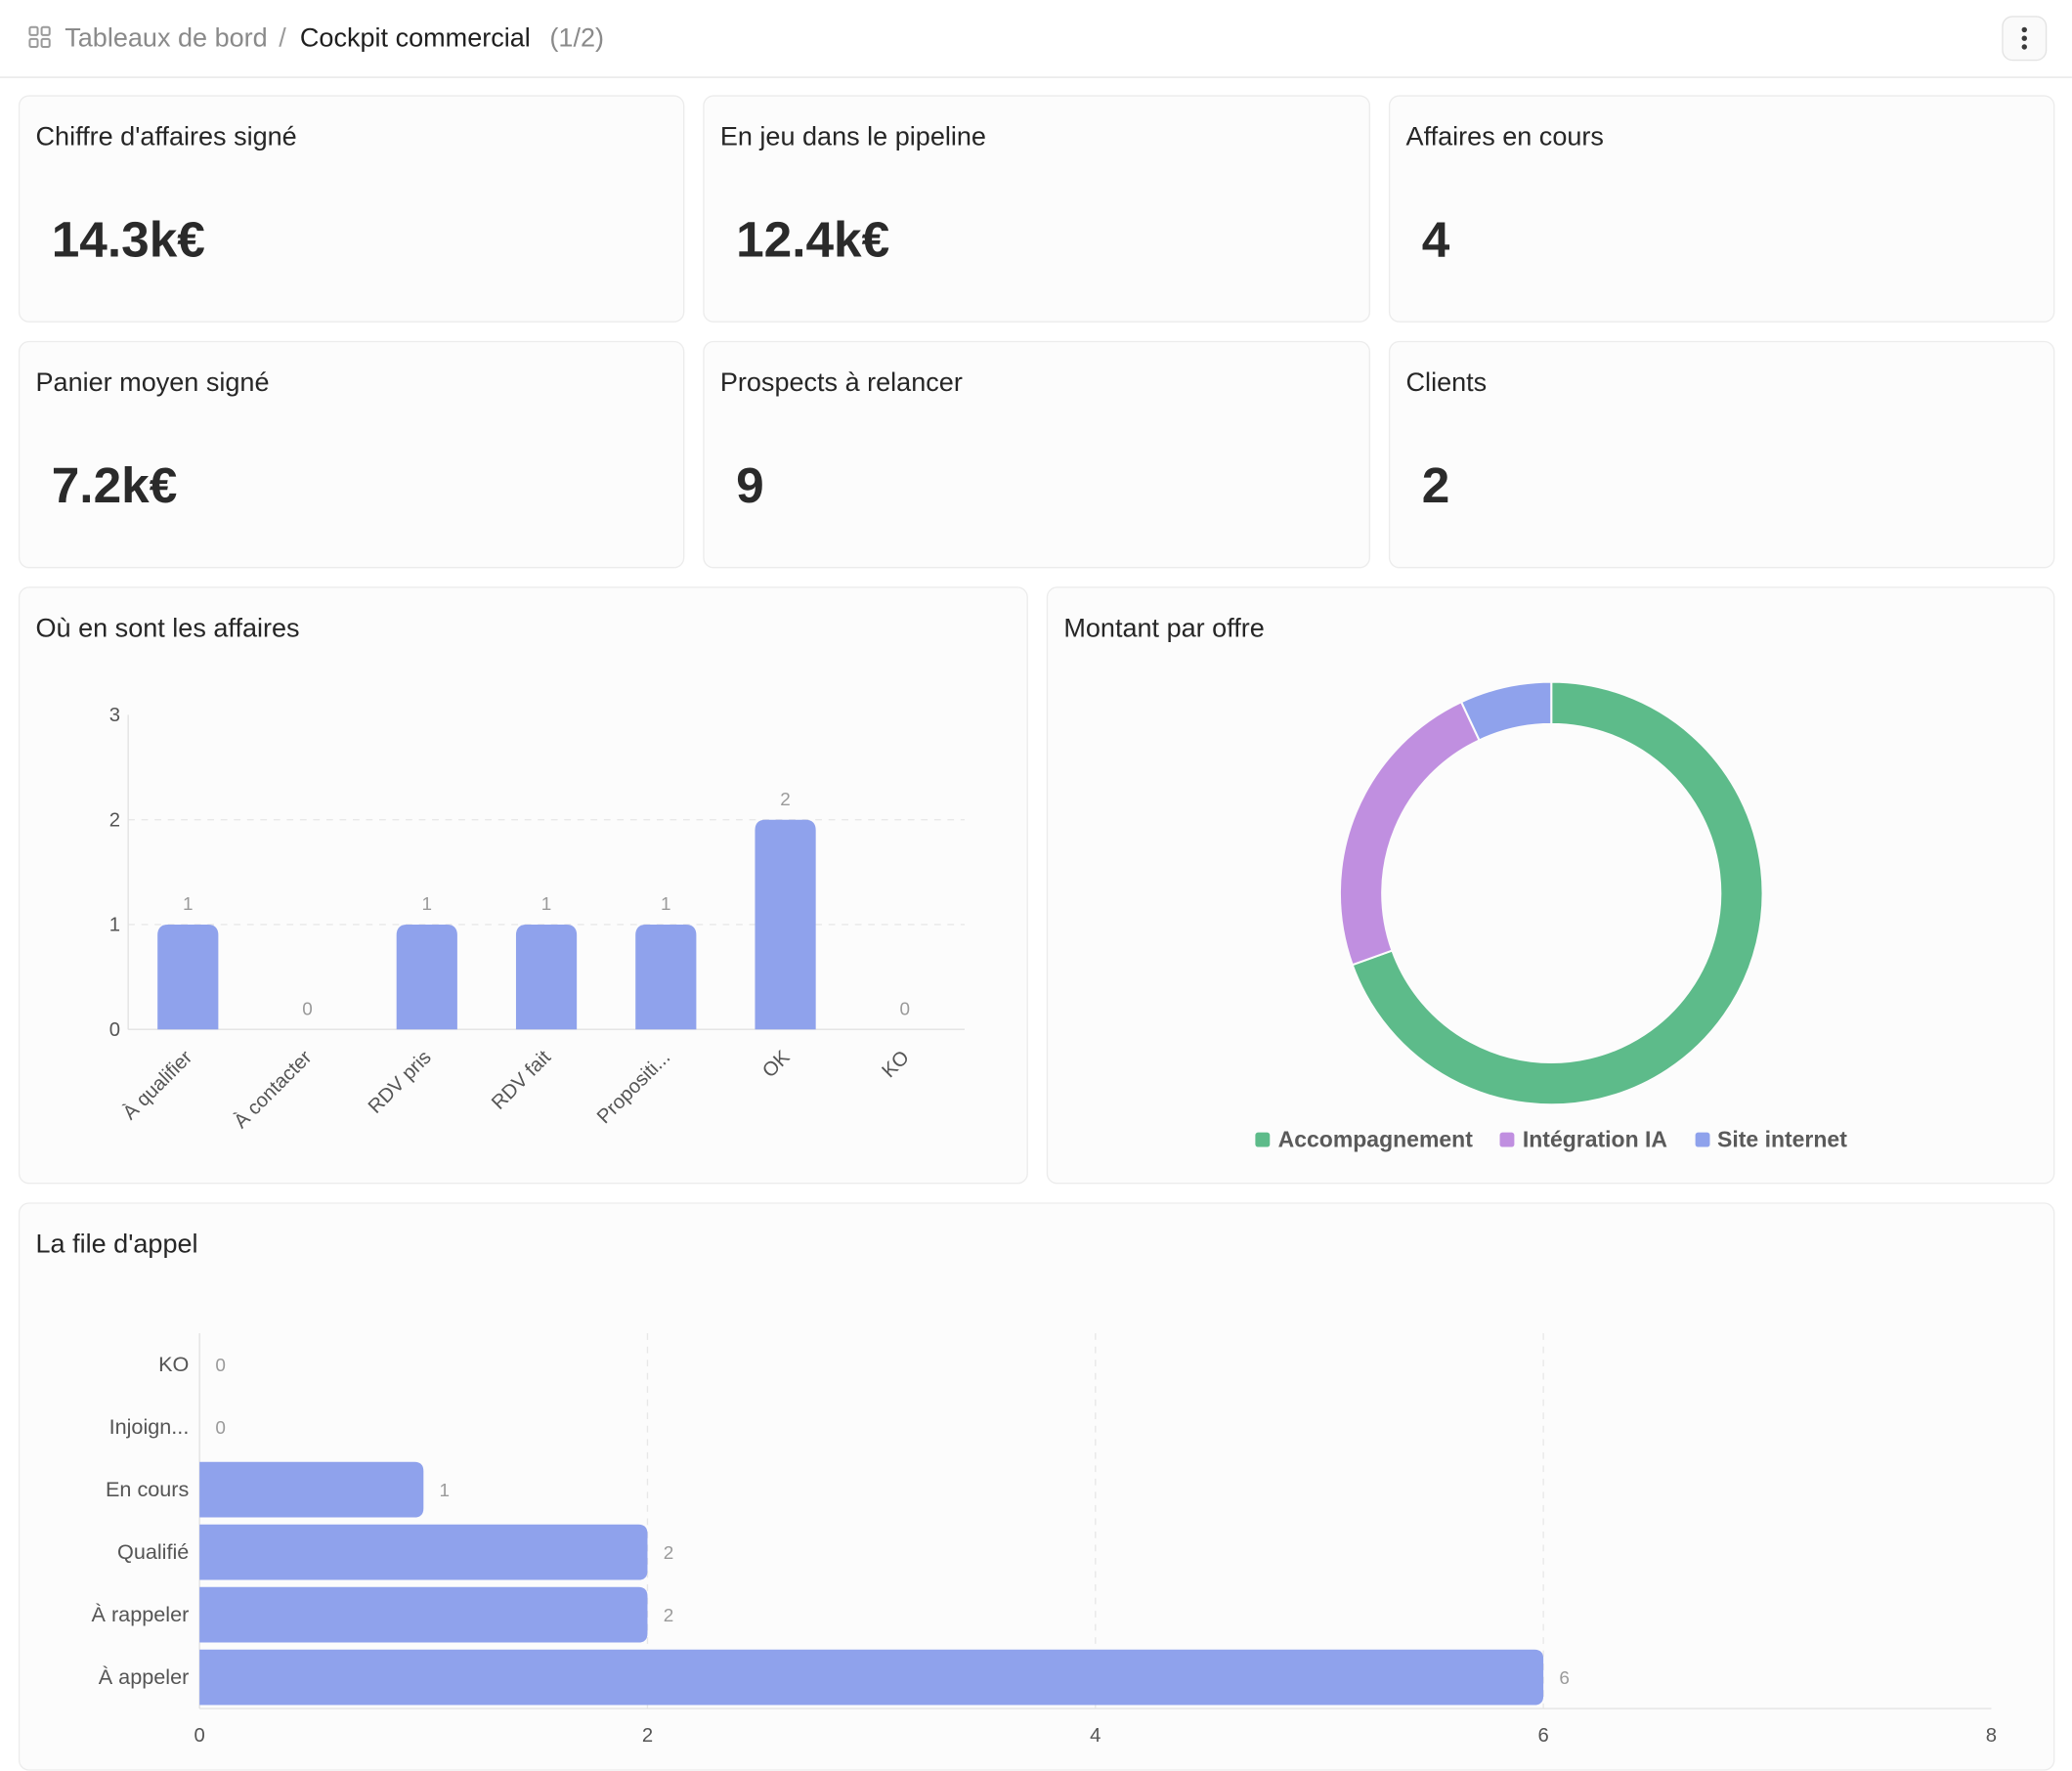  I want to click on page-indicator: (1/2), so click(577, 38).